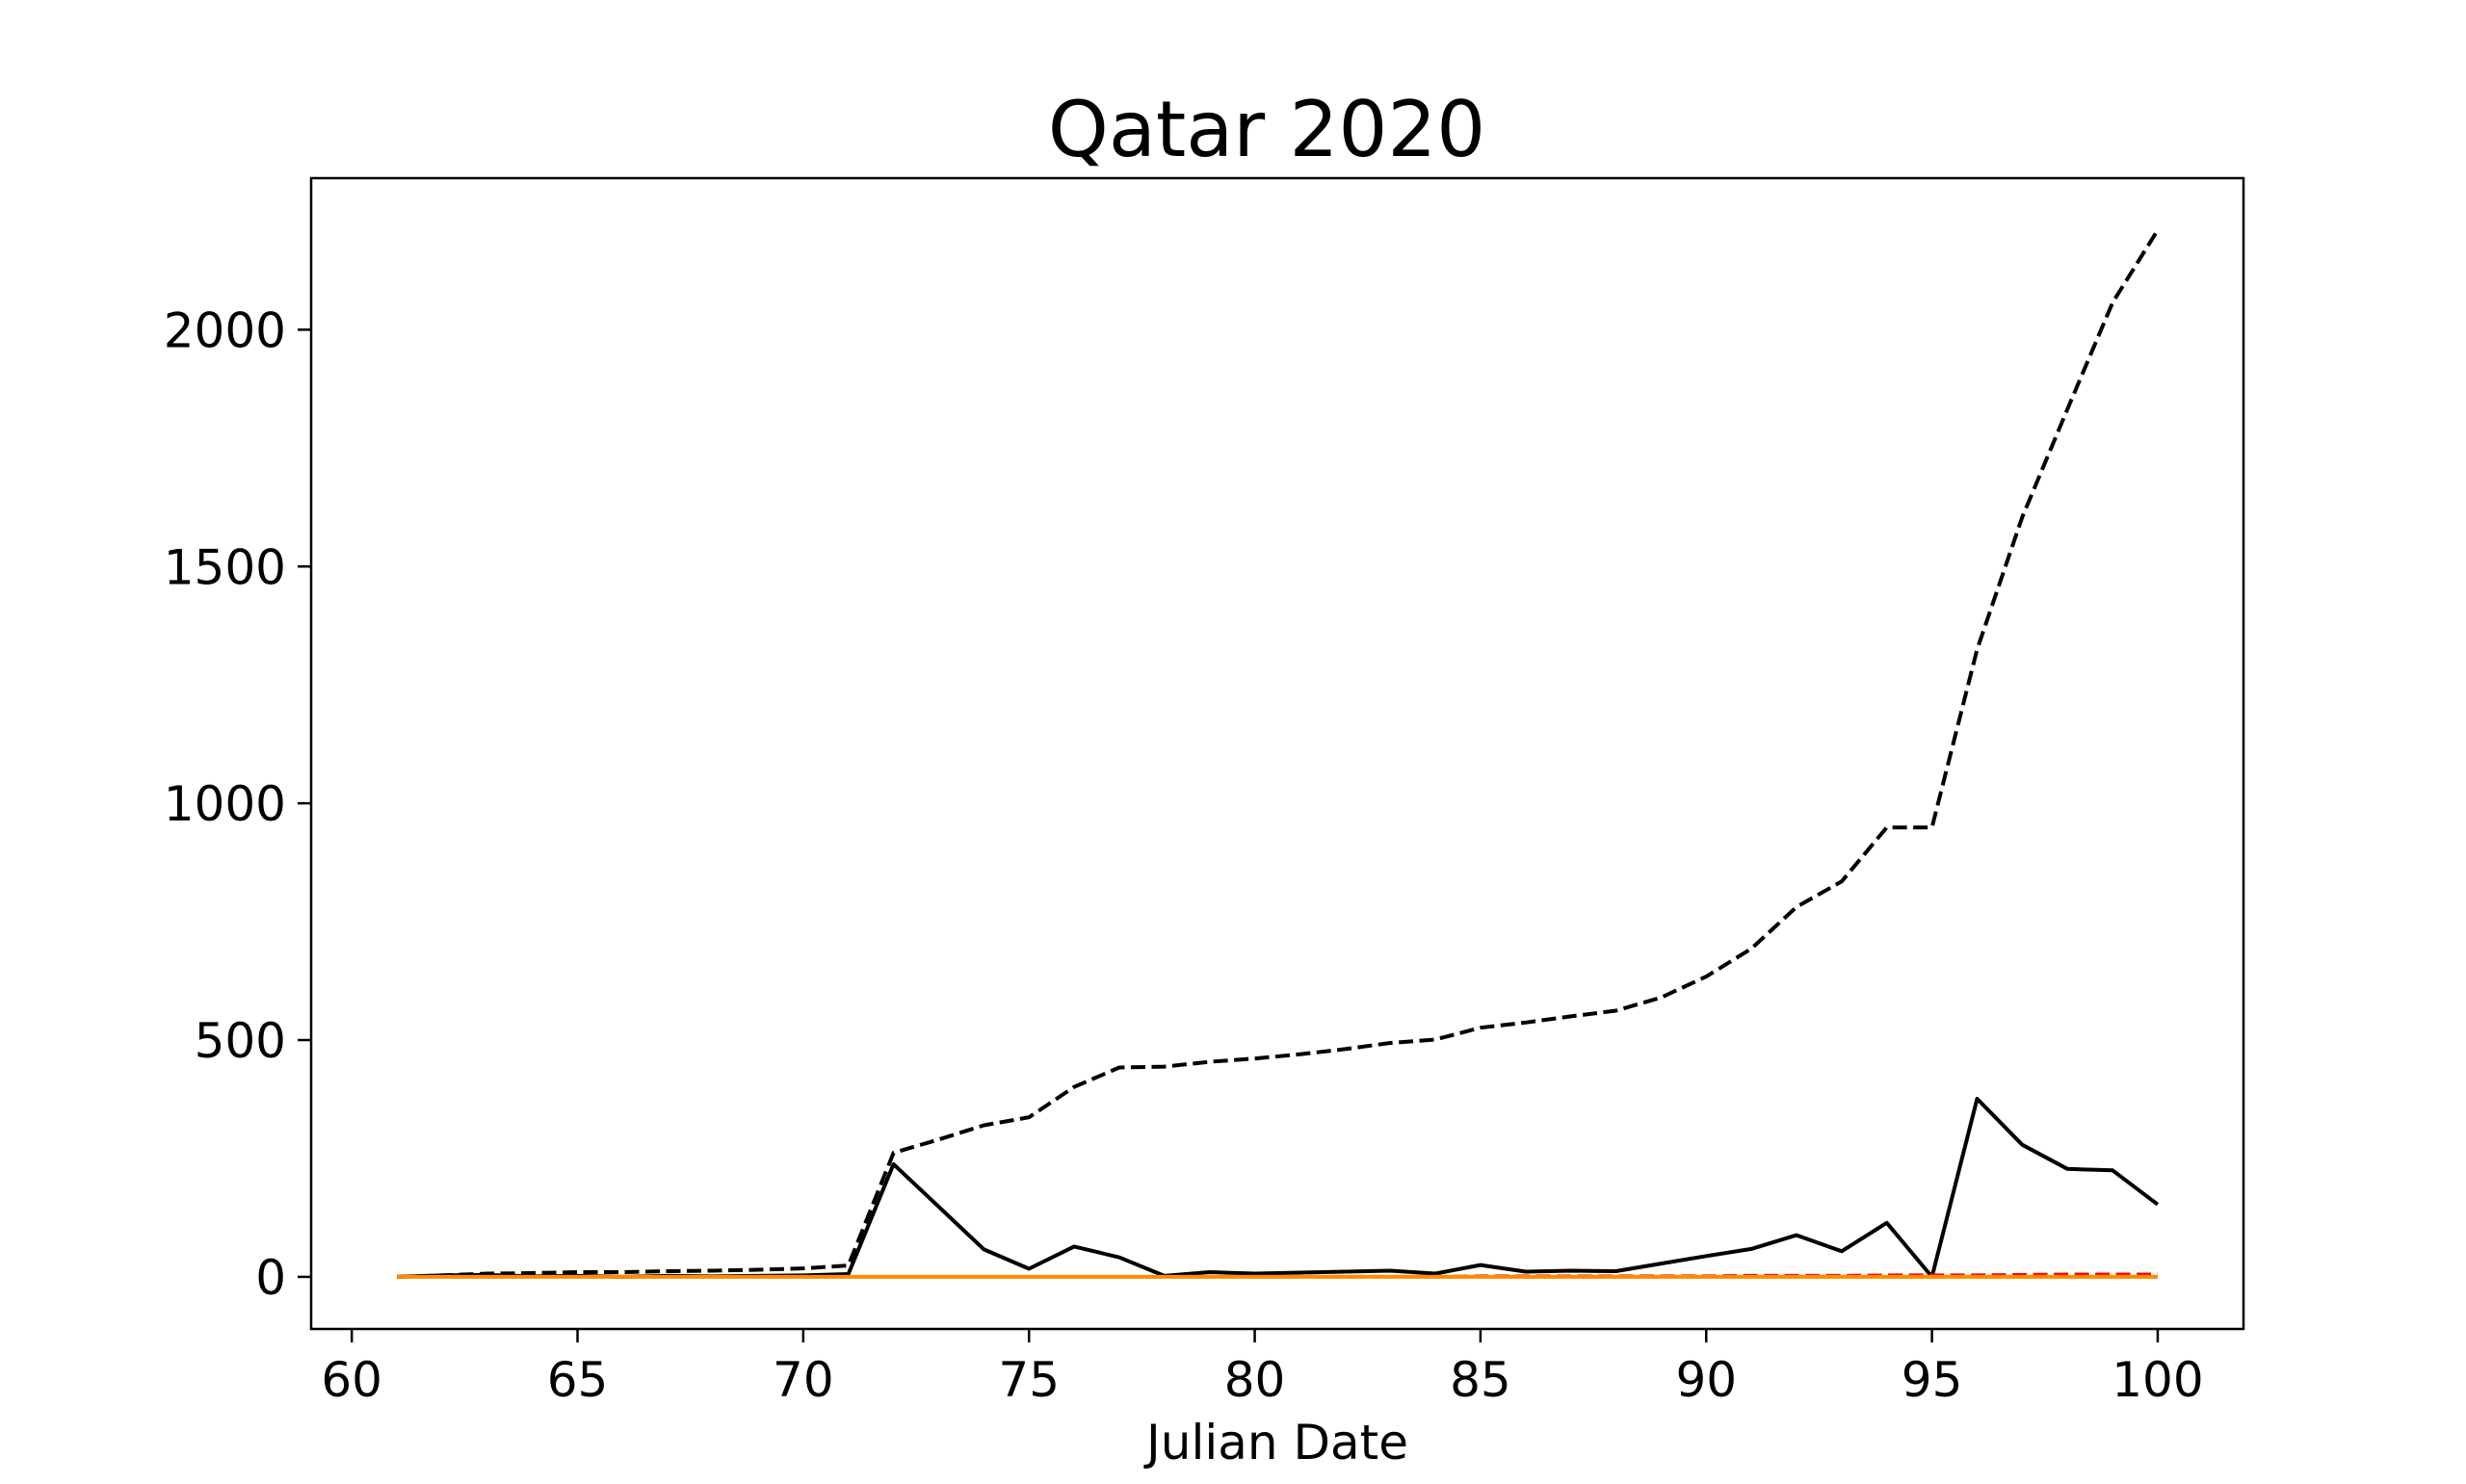 This screenshot has width=2466, height=1484. Describe the element at coordinates (1255, 1380) in the screenshot. I see `x-tick-label: 80` at that location.